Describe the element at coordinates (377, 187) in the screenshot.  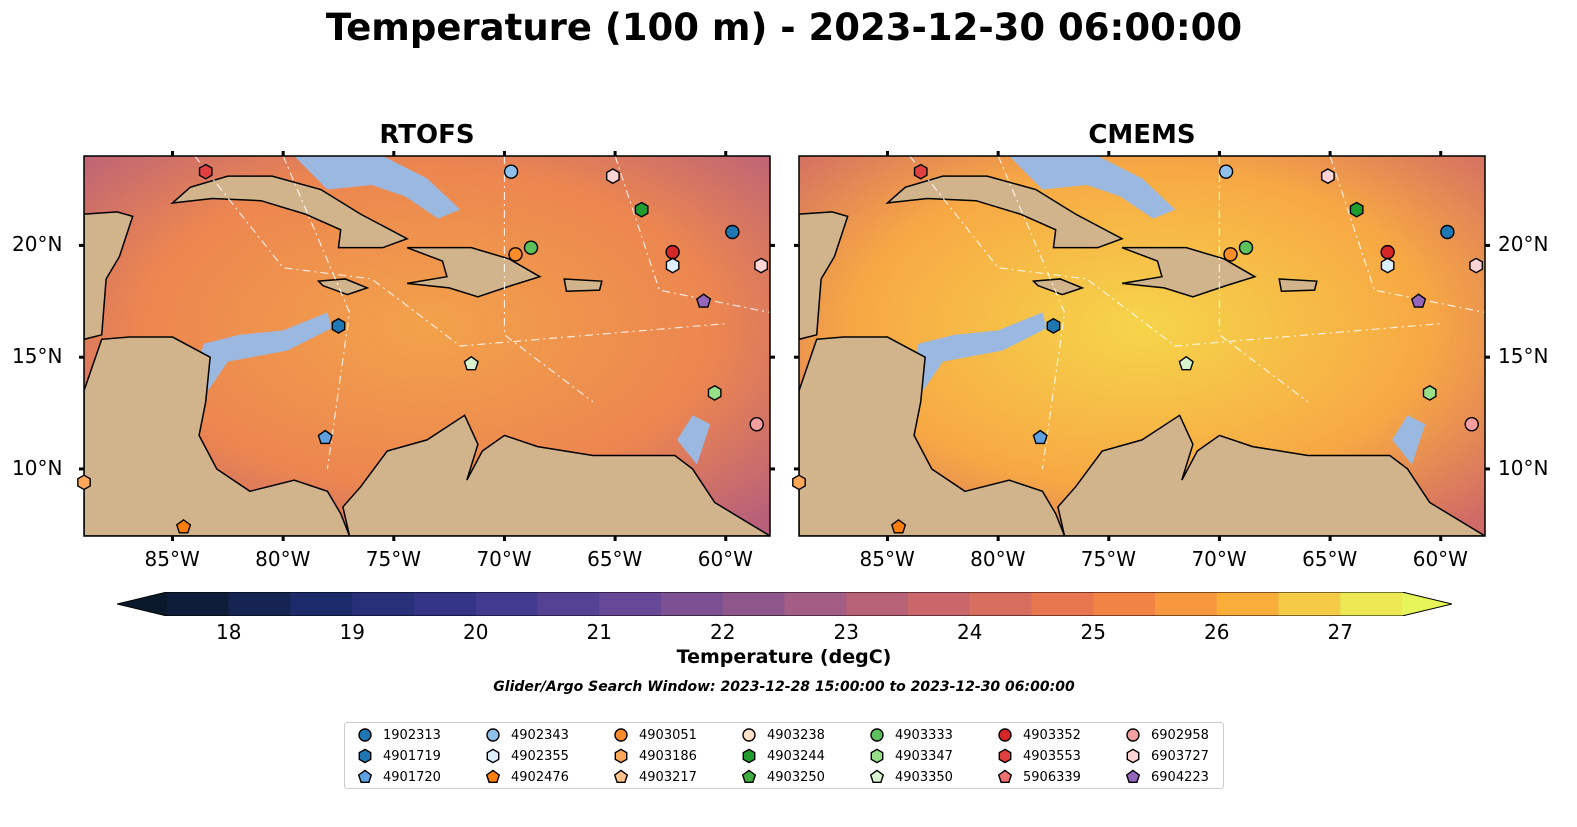
I see `shallow-water-bahamas` at that location.